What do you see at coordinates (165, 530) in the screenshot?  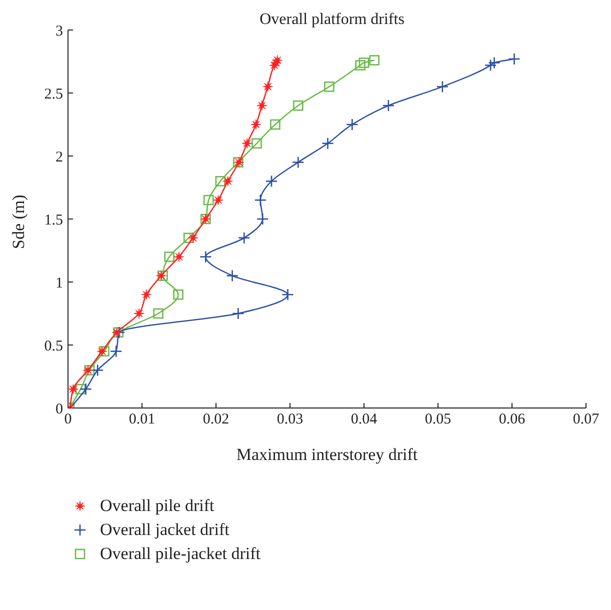 I see `legend-label: Overall jacket drift` at bounding box center [165, 530].